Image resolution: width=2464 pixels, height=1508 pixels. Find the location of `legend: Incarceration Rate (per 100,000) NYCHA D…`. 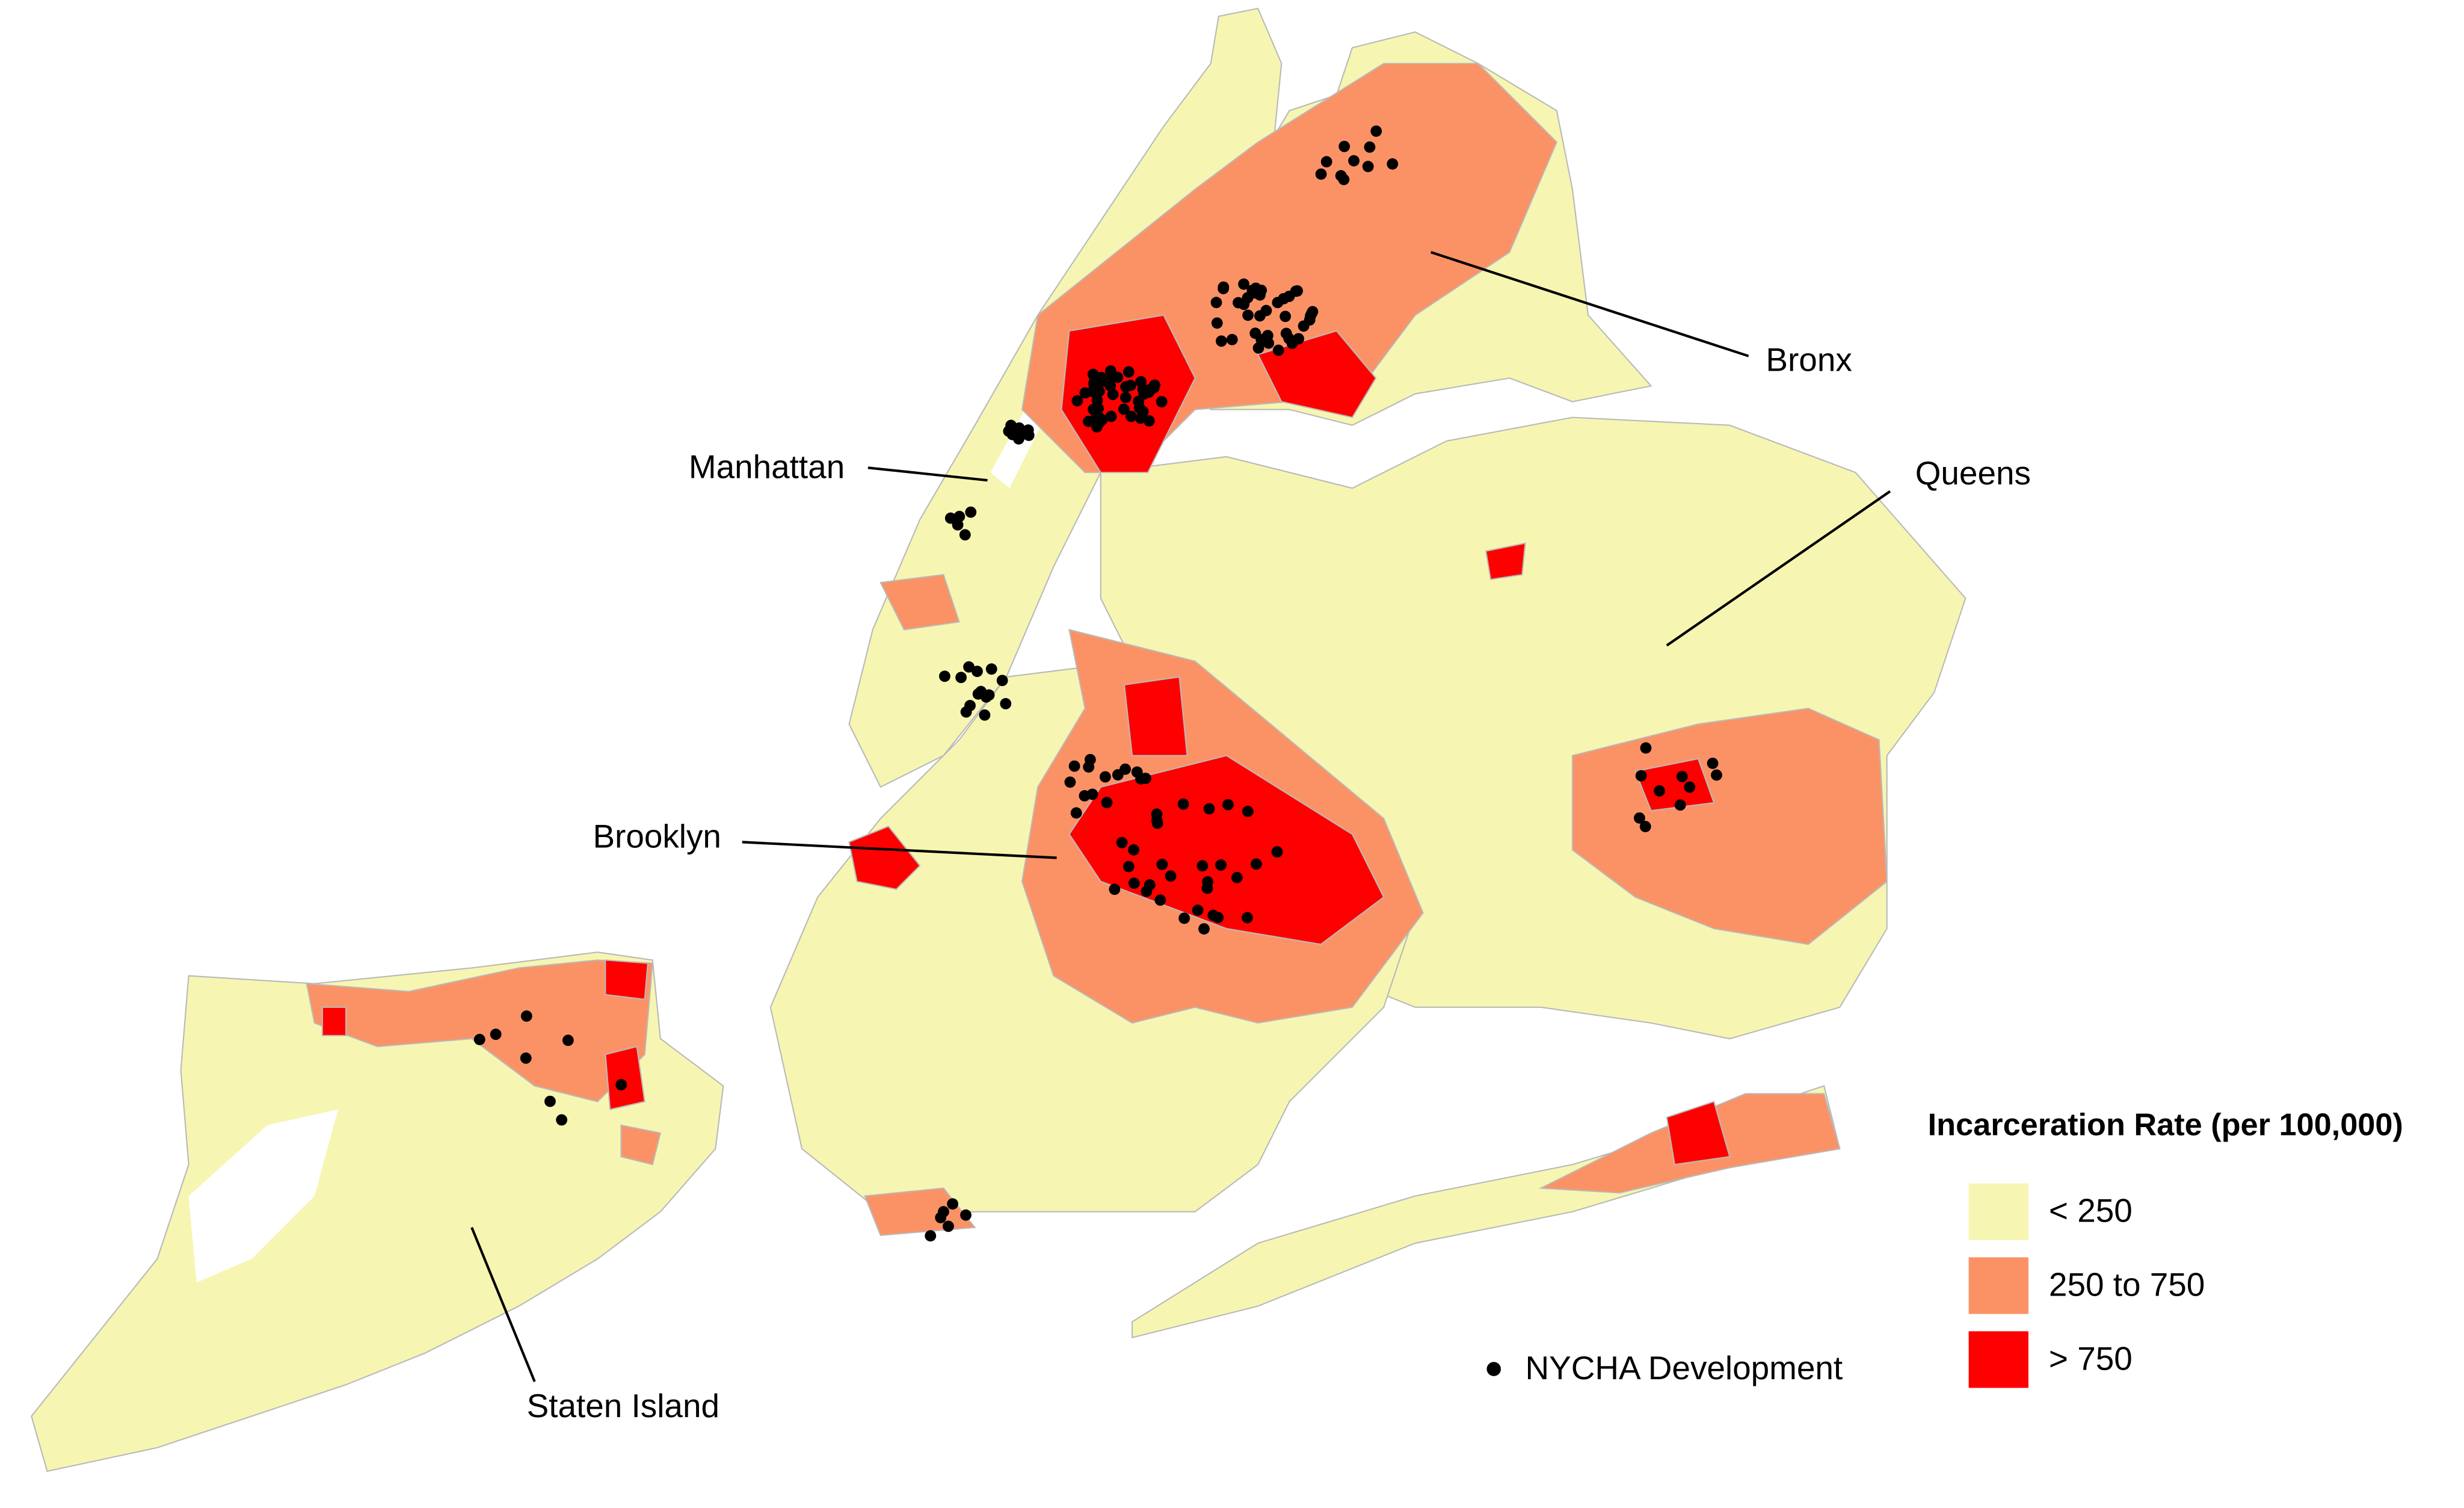

legend: Incarceration Rate (per 100,000) NYCHA D… is located at coordinates (1945, 1247).